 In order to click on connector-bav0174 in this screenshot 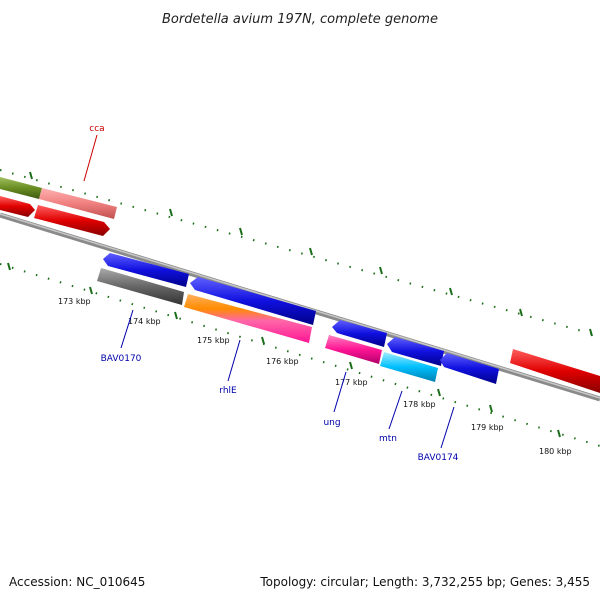, I will do `click(447, 427)`.